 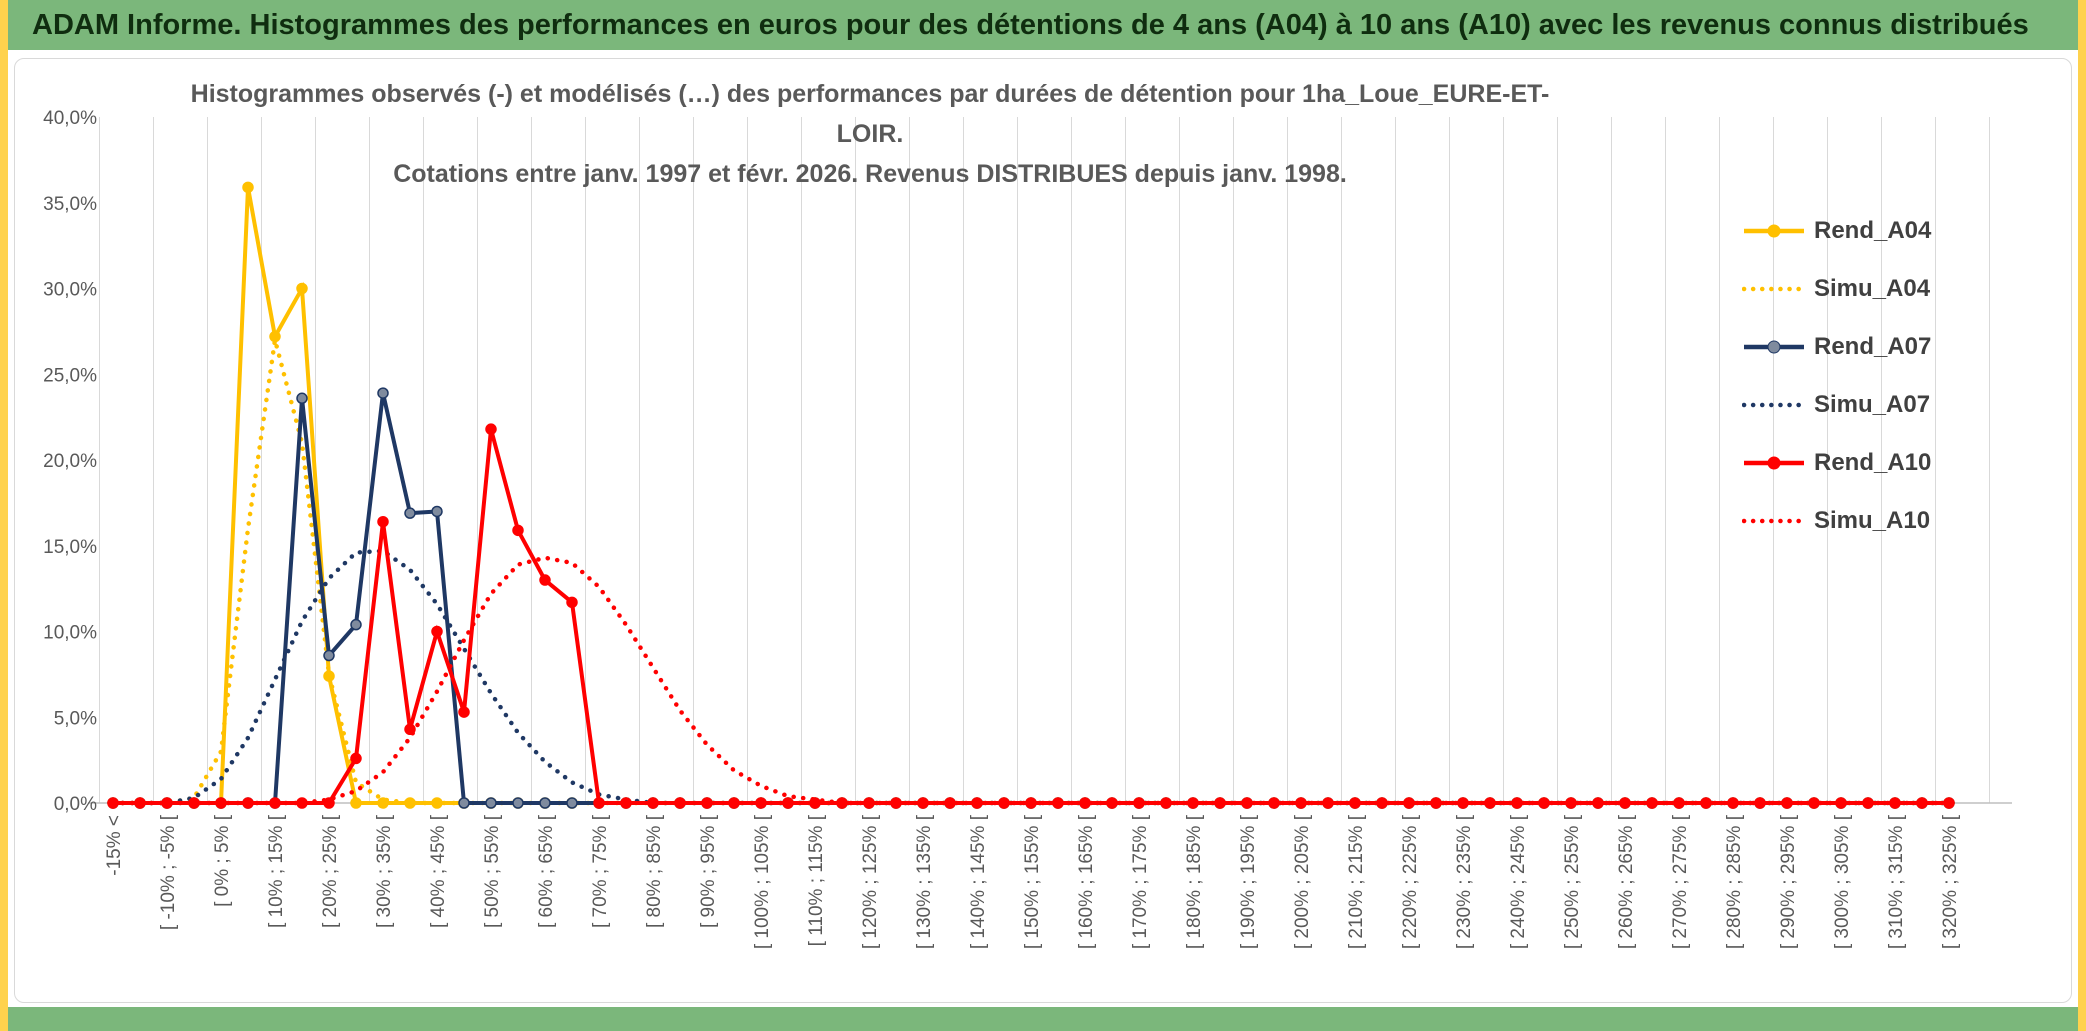 I want to click on svg-text: [ 180% ; 185% [, so click(x=1194, y=881).